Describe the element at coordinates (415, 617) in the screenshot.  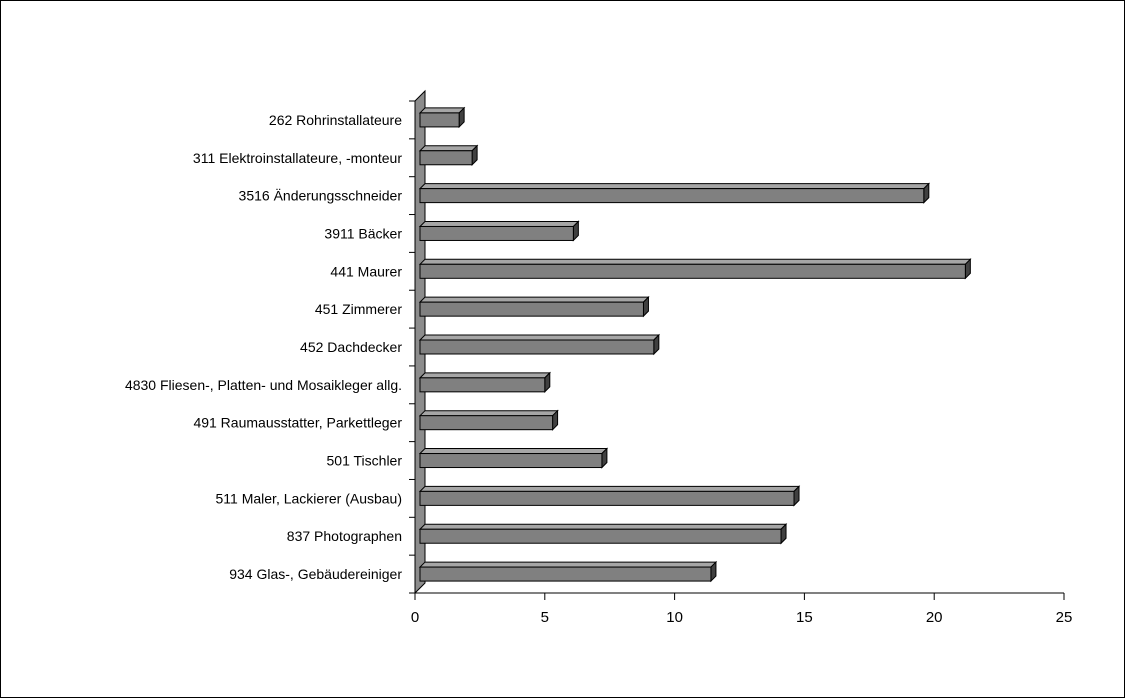
I see `x-tick-label: 0` at that location.